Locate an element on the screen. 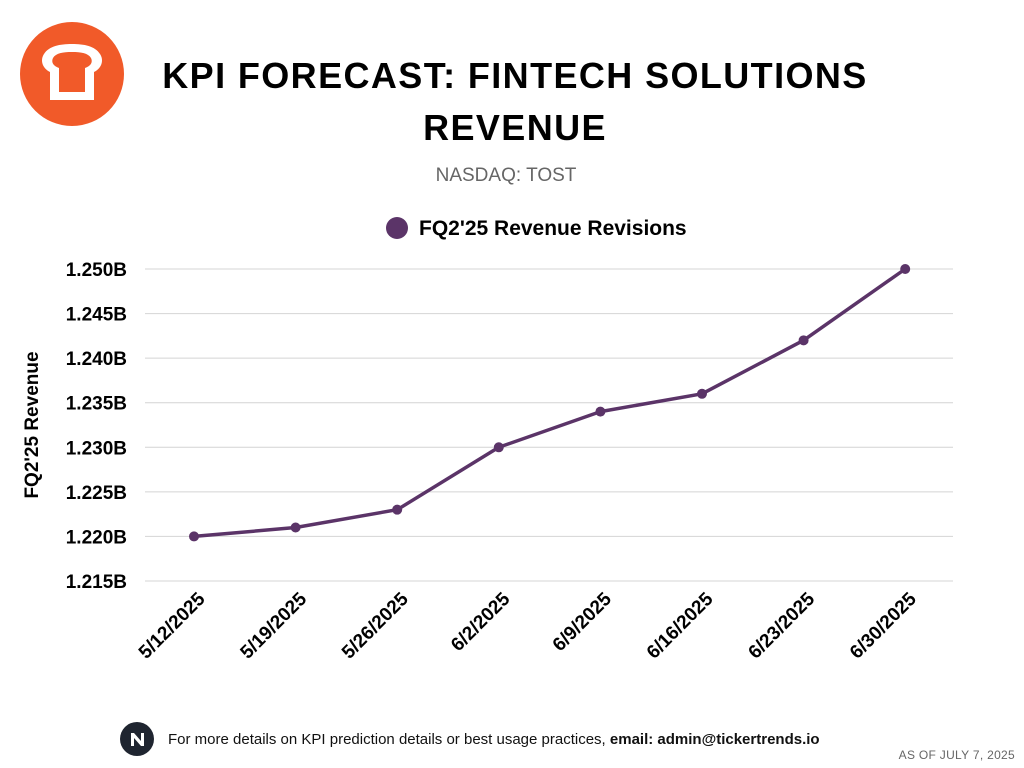 The image size is (1024, 768). ticker-subtitle: NASDAQ: TOST is located at coordinates (506, 175).